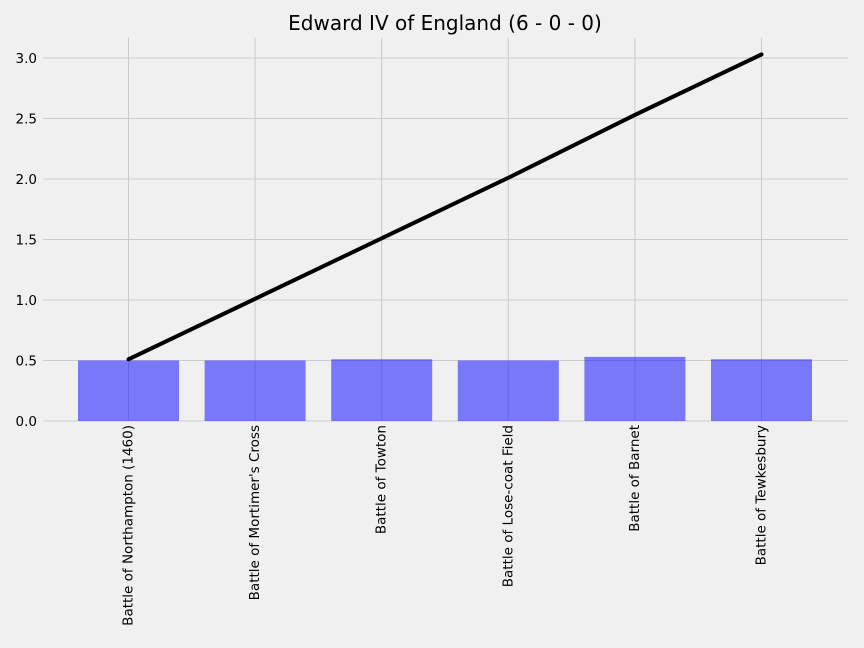 The image size is (864, 648). I want to click on y-tick-labels: 0.0 0.5 1.0 1.5 2.0 2.5 3.0, so click(26, 240).